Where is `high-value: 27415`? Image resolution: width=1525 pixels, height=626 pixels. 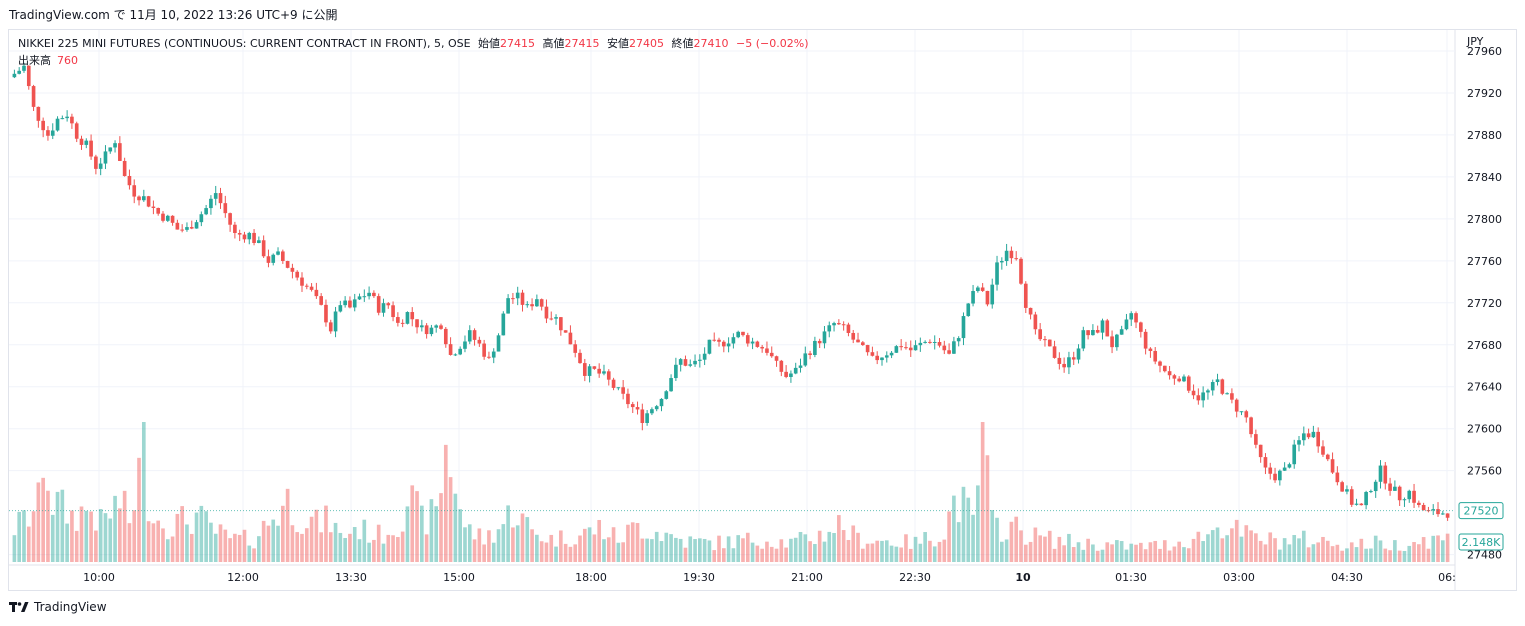
high-value: 27415 is located at coordinates (582, 43).